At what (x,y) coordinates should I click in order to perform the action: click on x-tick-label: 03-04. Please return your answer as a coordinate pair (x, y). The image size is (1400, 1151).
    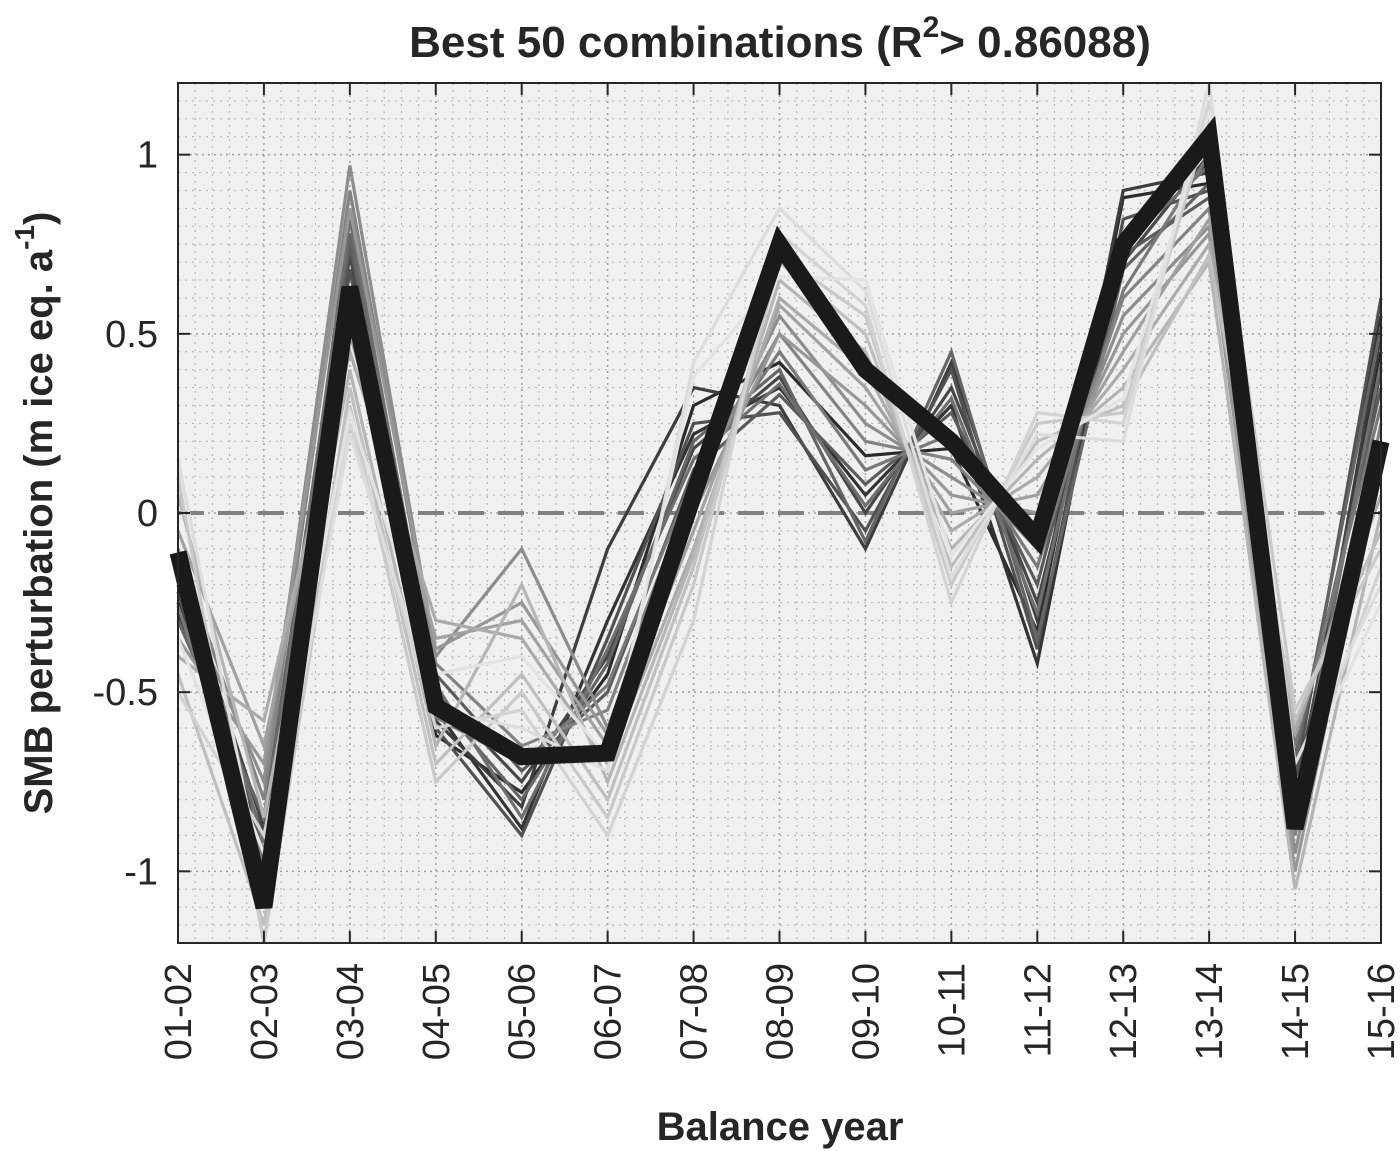
    Looking at the image, I should click on (351, 1011).